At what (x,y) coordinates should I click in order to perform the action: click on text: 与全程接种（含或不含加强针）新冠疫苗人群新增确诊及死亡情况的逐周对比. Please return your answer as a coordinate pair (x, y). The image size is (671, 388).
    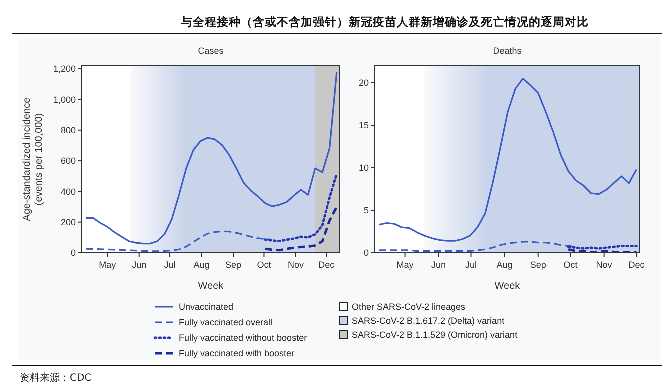
    Looking at the image, I should click on (384, 22).